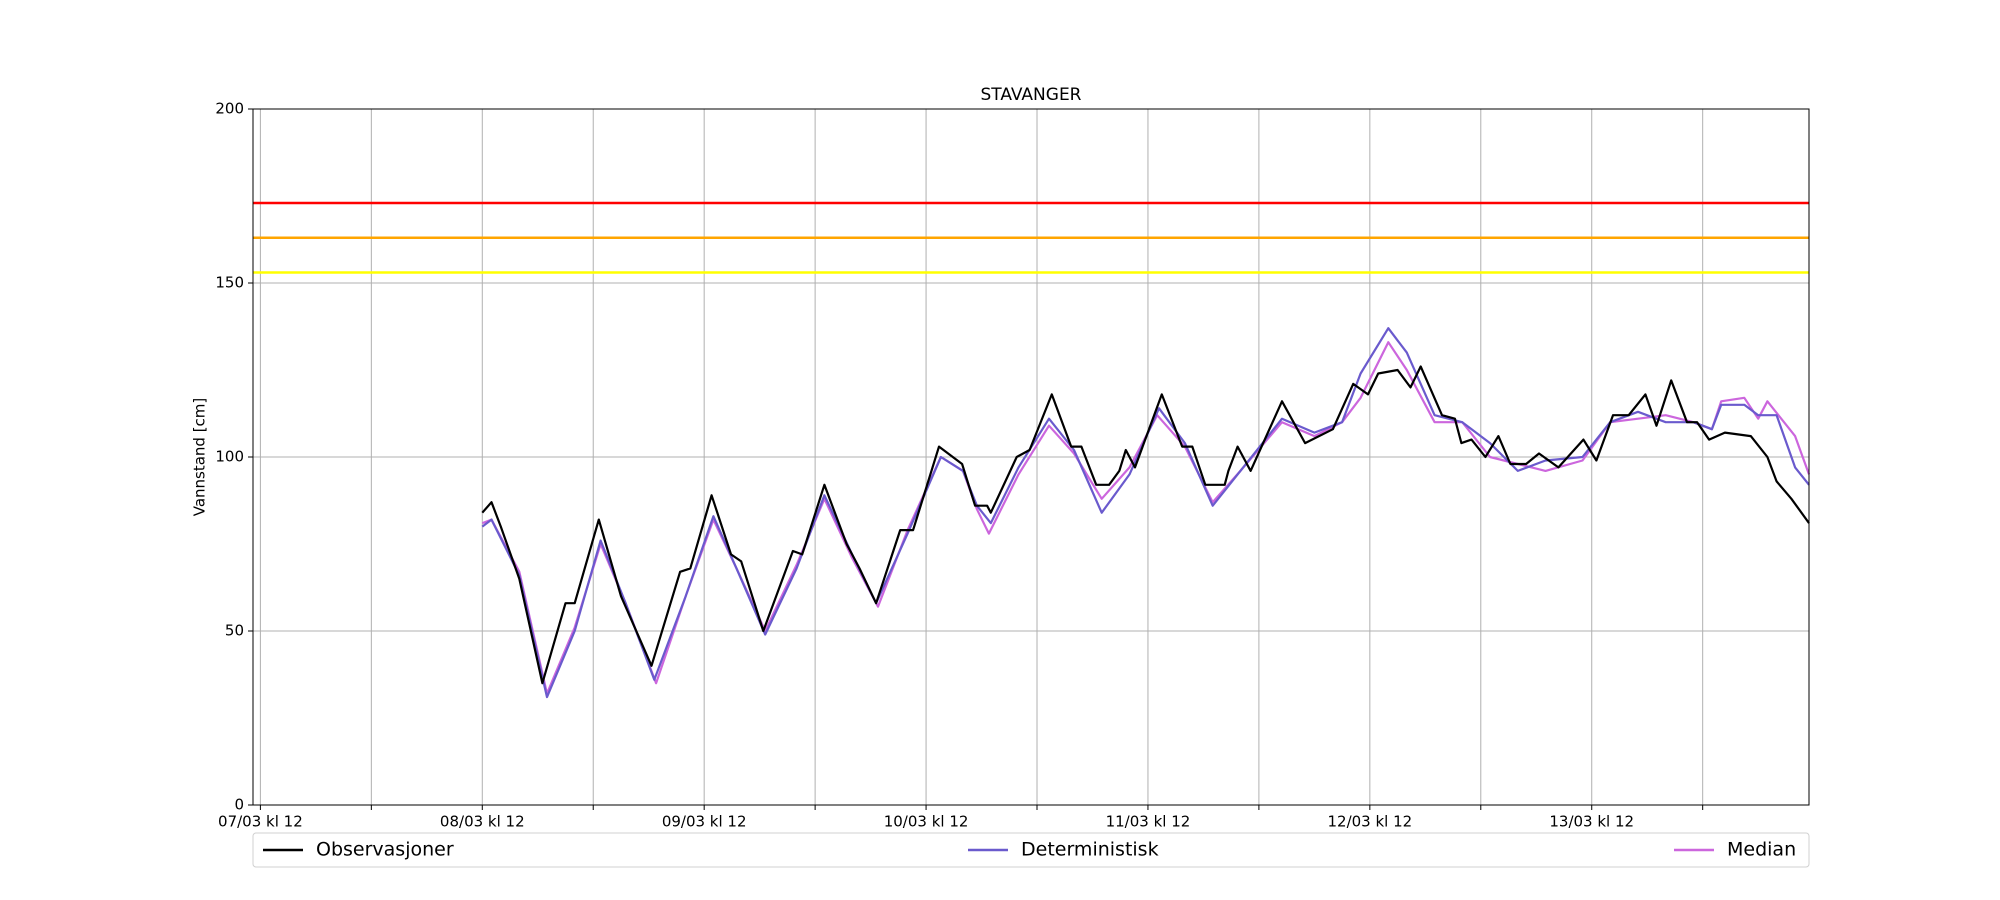  Describe the element at coordinates (704, 822) in the screenshot. I see `x-tick-label: 09/03 kl 12` at that location.